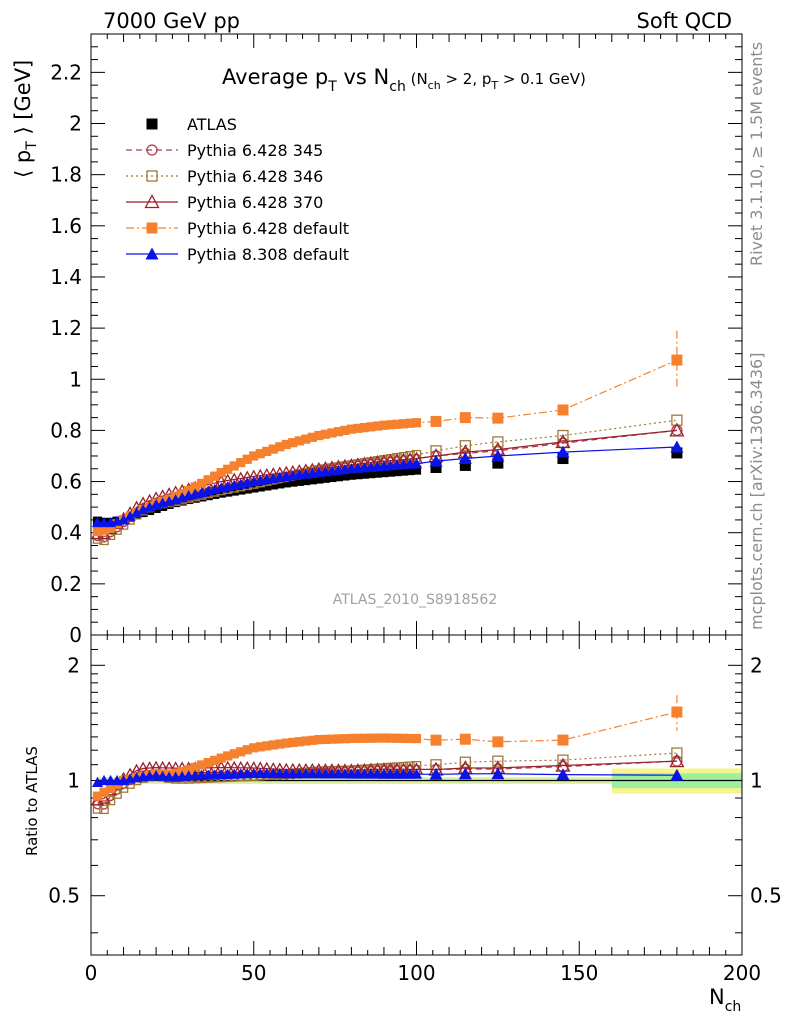 This screenshot has height=1024, width=786. What do you see at coordinates (253, 973) in the screenshot?
I see `x-tick-label: 50` at bounding box center [253, 973].